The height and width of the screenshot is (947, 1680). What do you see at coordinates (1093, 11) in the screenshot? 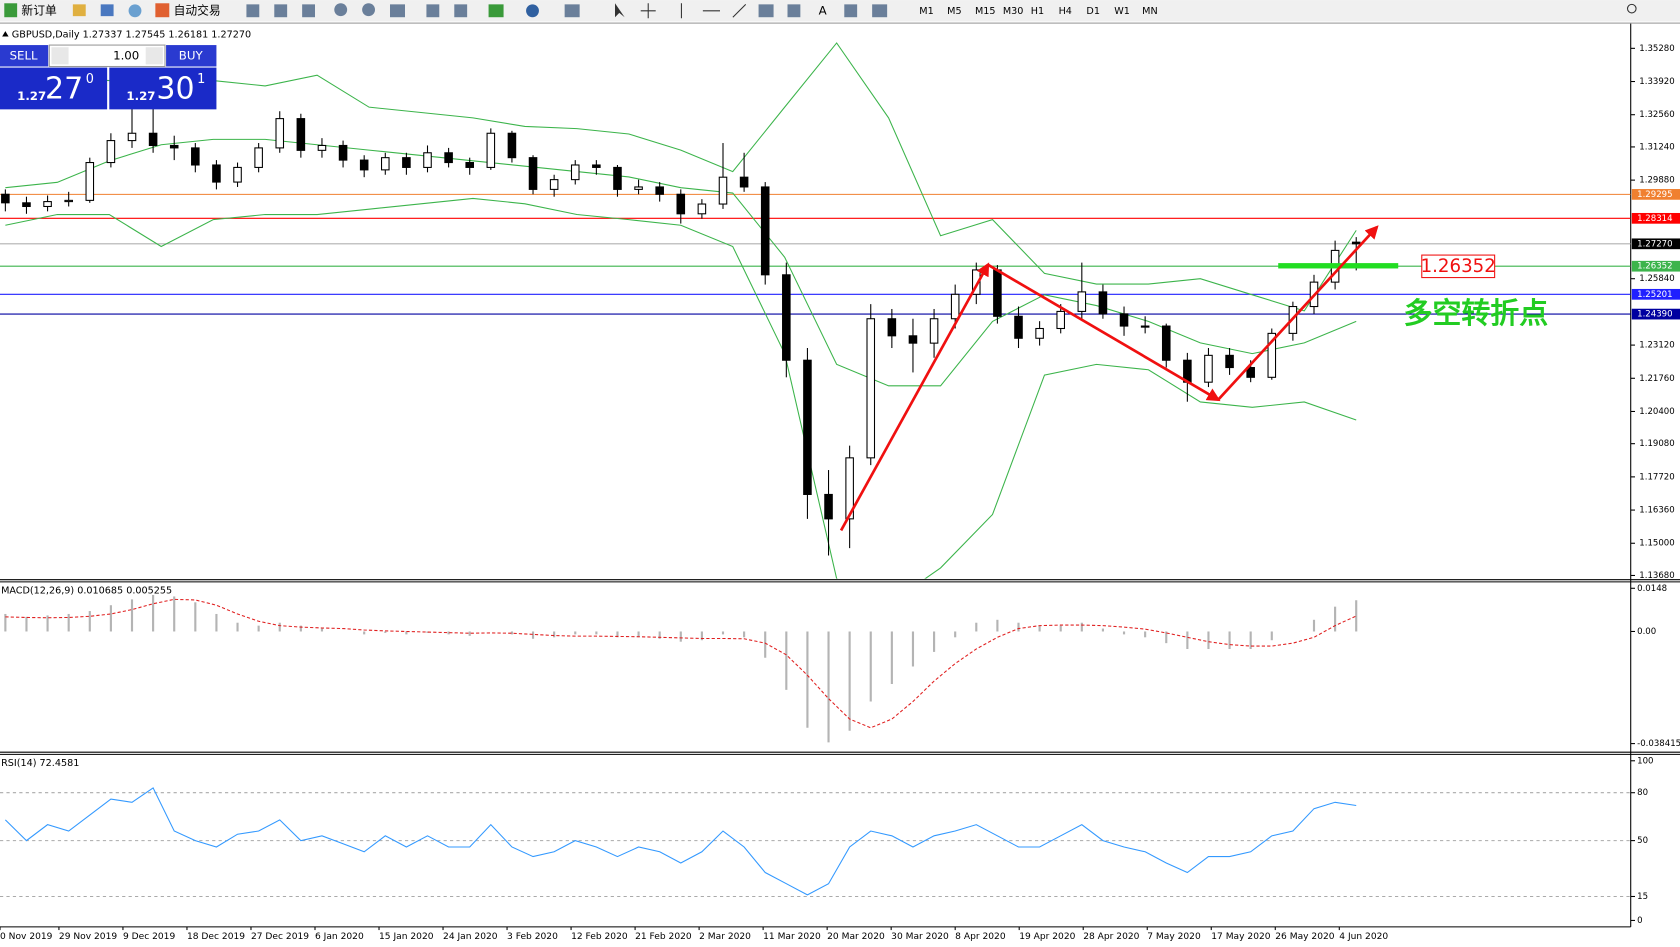
I see `timeframe-button: D1` at bounding box center [1093, 11].